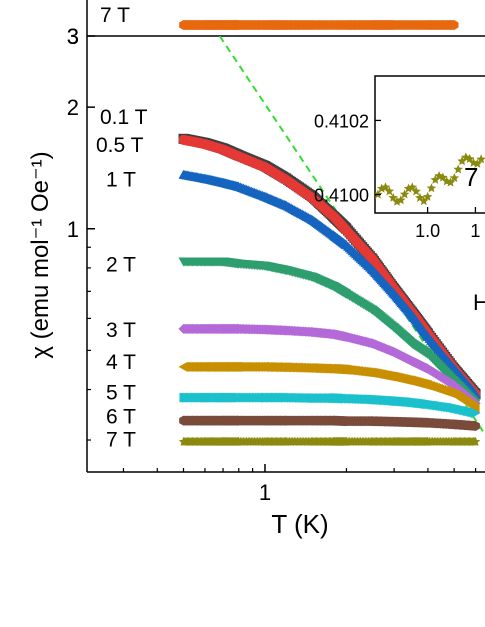  What do you see at coordinates (471, 177) in the screenshot?
I see `inset-label: 7` at bounding box center [471, 177].